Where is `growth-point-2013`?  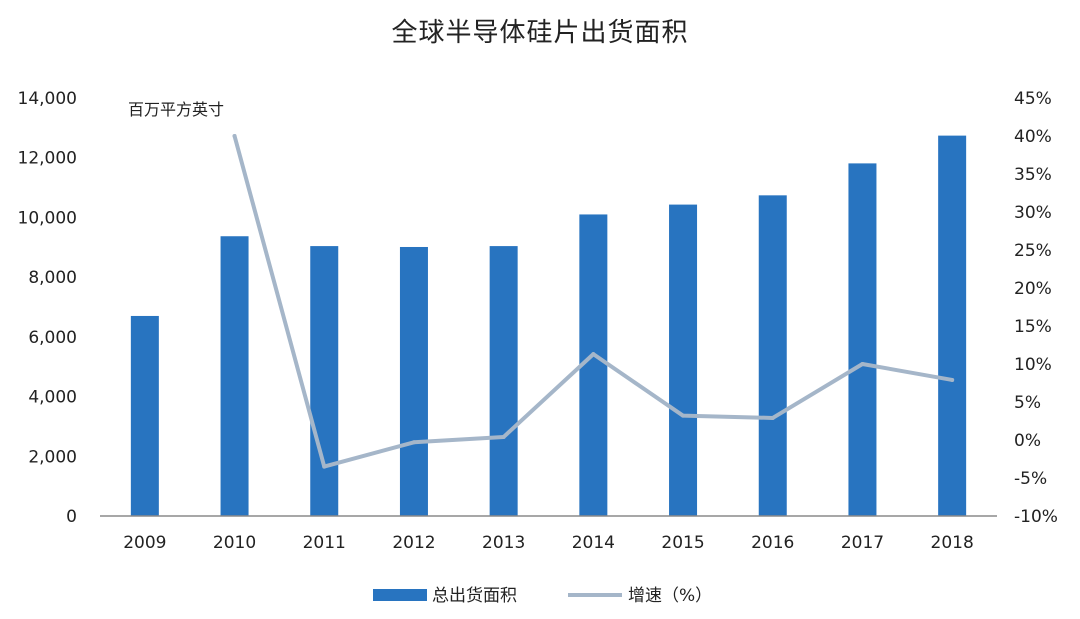
growth-point-2013 is located at coordinates (503, 436).